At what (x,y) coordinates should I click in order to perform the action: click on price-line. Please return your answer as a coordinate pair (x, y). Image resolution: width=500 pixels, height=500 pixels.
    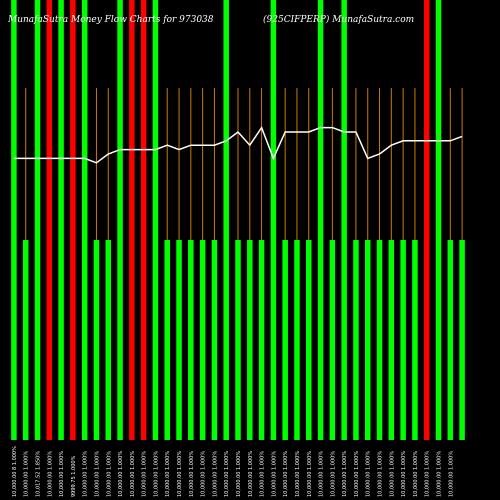
    Looking at the image, I should click on (238, 144).